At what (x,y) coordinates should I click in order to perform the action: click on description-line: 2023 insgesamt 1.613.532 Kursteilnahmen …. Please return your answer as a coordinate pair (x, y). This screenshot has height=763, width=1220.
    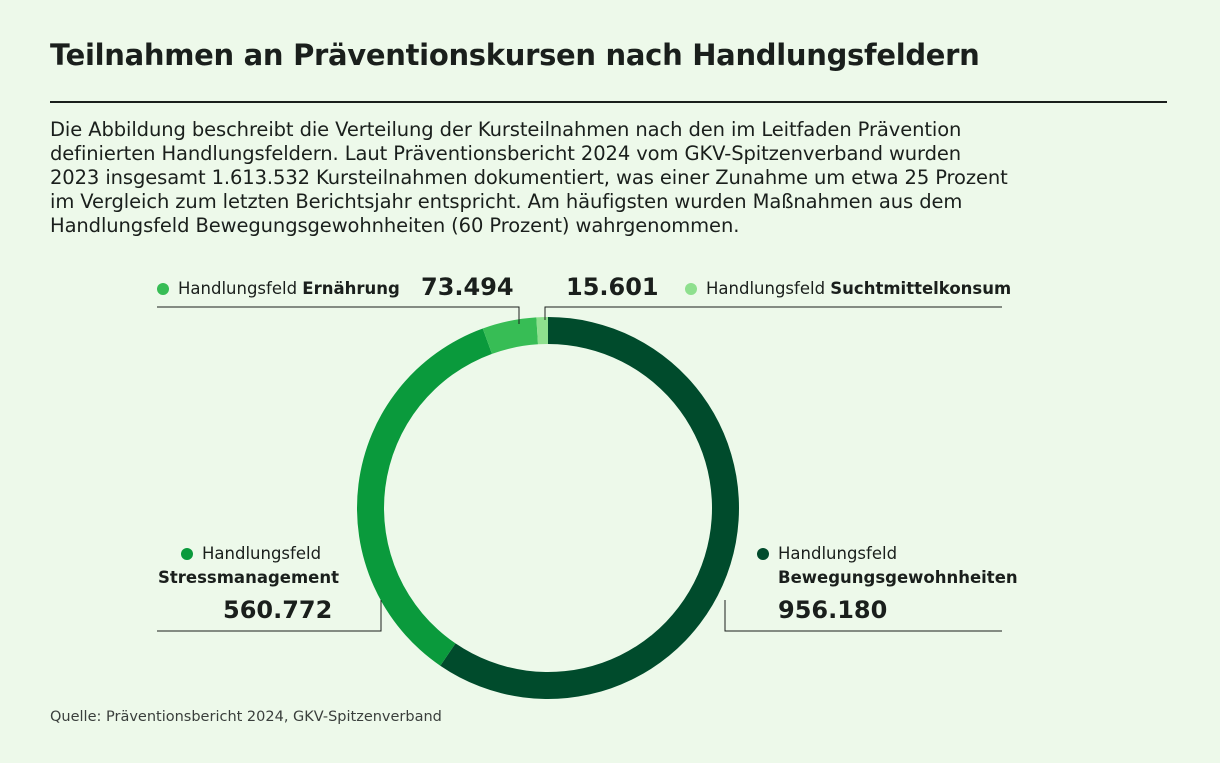
    Looking at the image, I should click on (529, 177).